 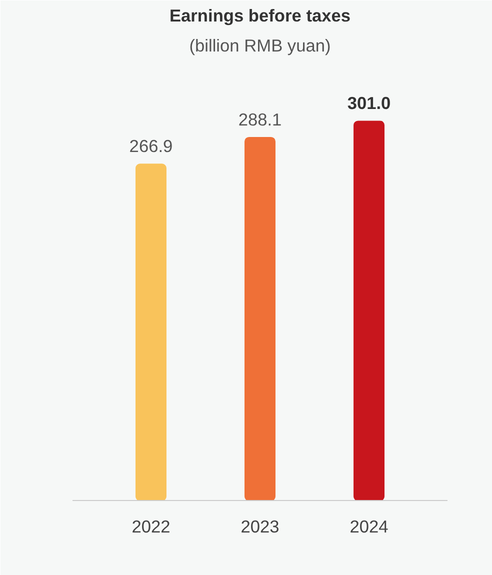 I want to click on data-label: 301.0, so click(x=369, y=103).